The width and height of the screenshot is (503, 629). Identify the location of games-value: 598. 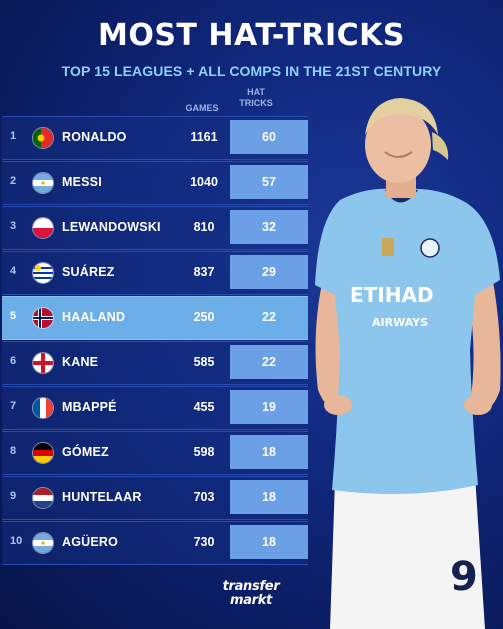
(204, 452).